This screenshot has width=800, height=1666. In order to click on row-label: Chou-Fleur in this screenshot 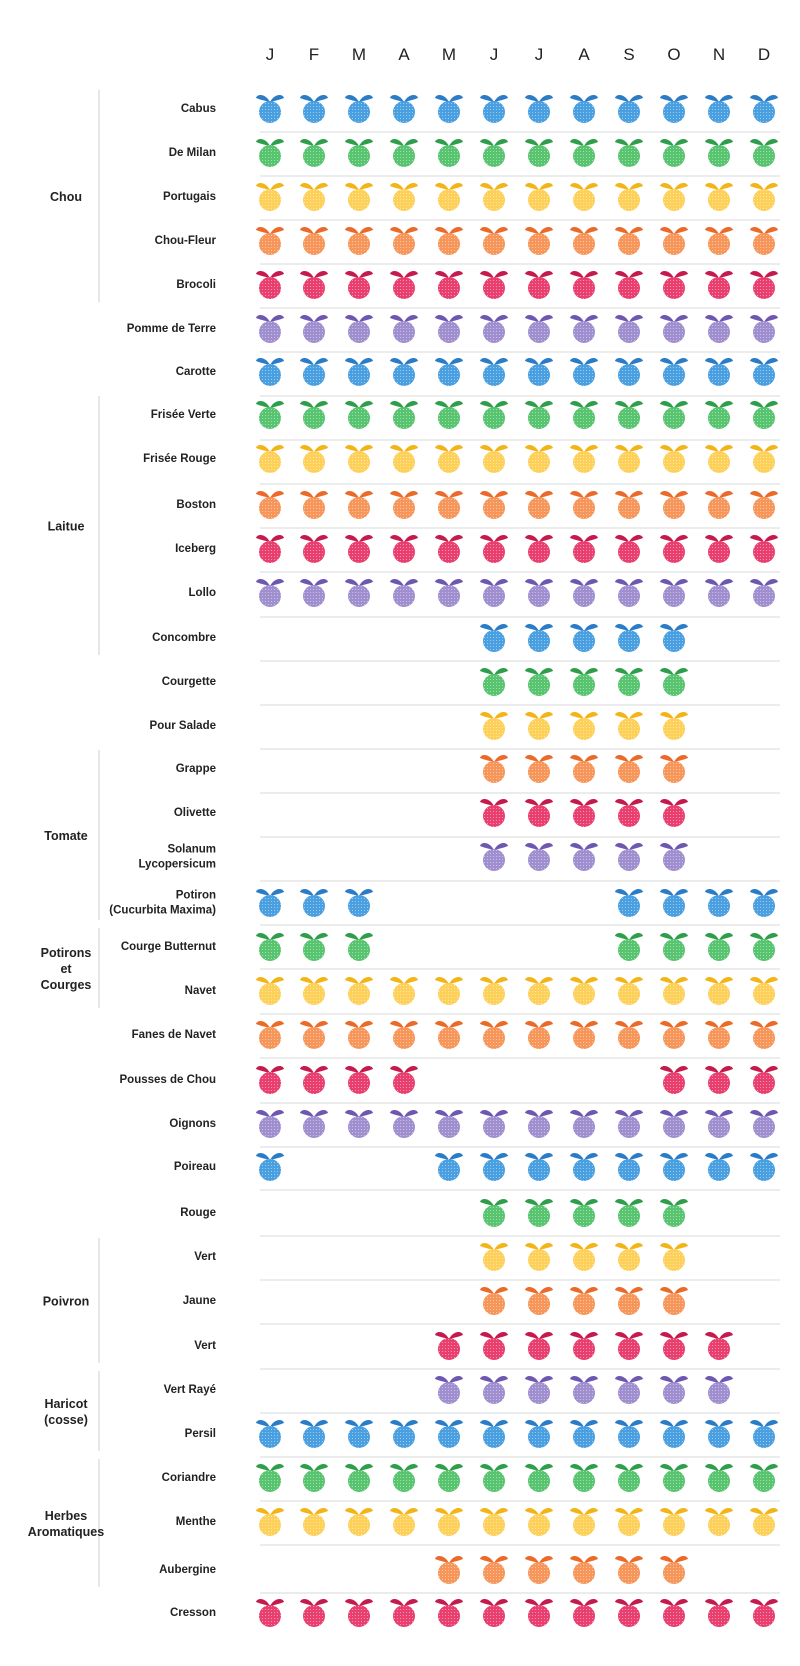, I will do `click(186, 241)`.